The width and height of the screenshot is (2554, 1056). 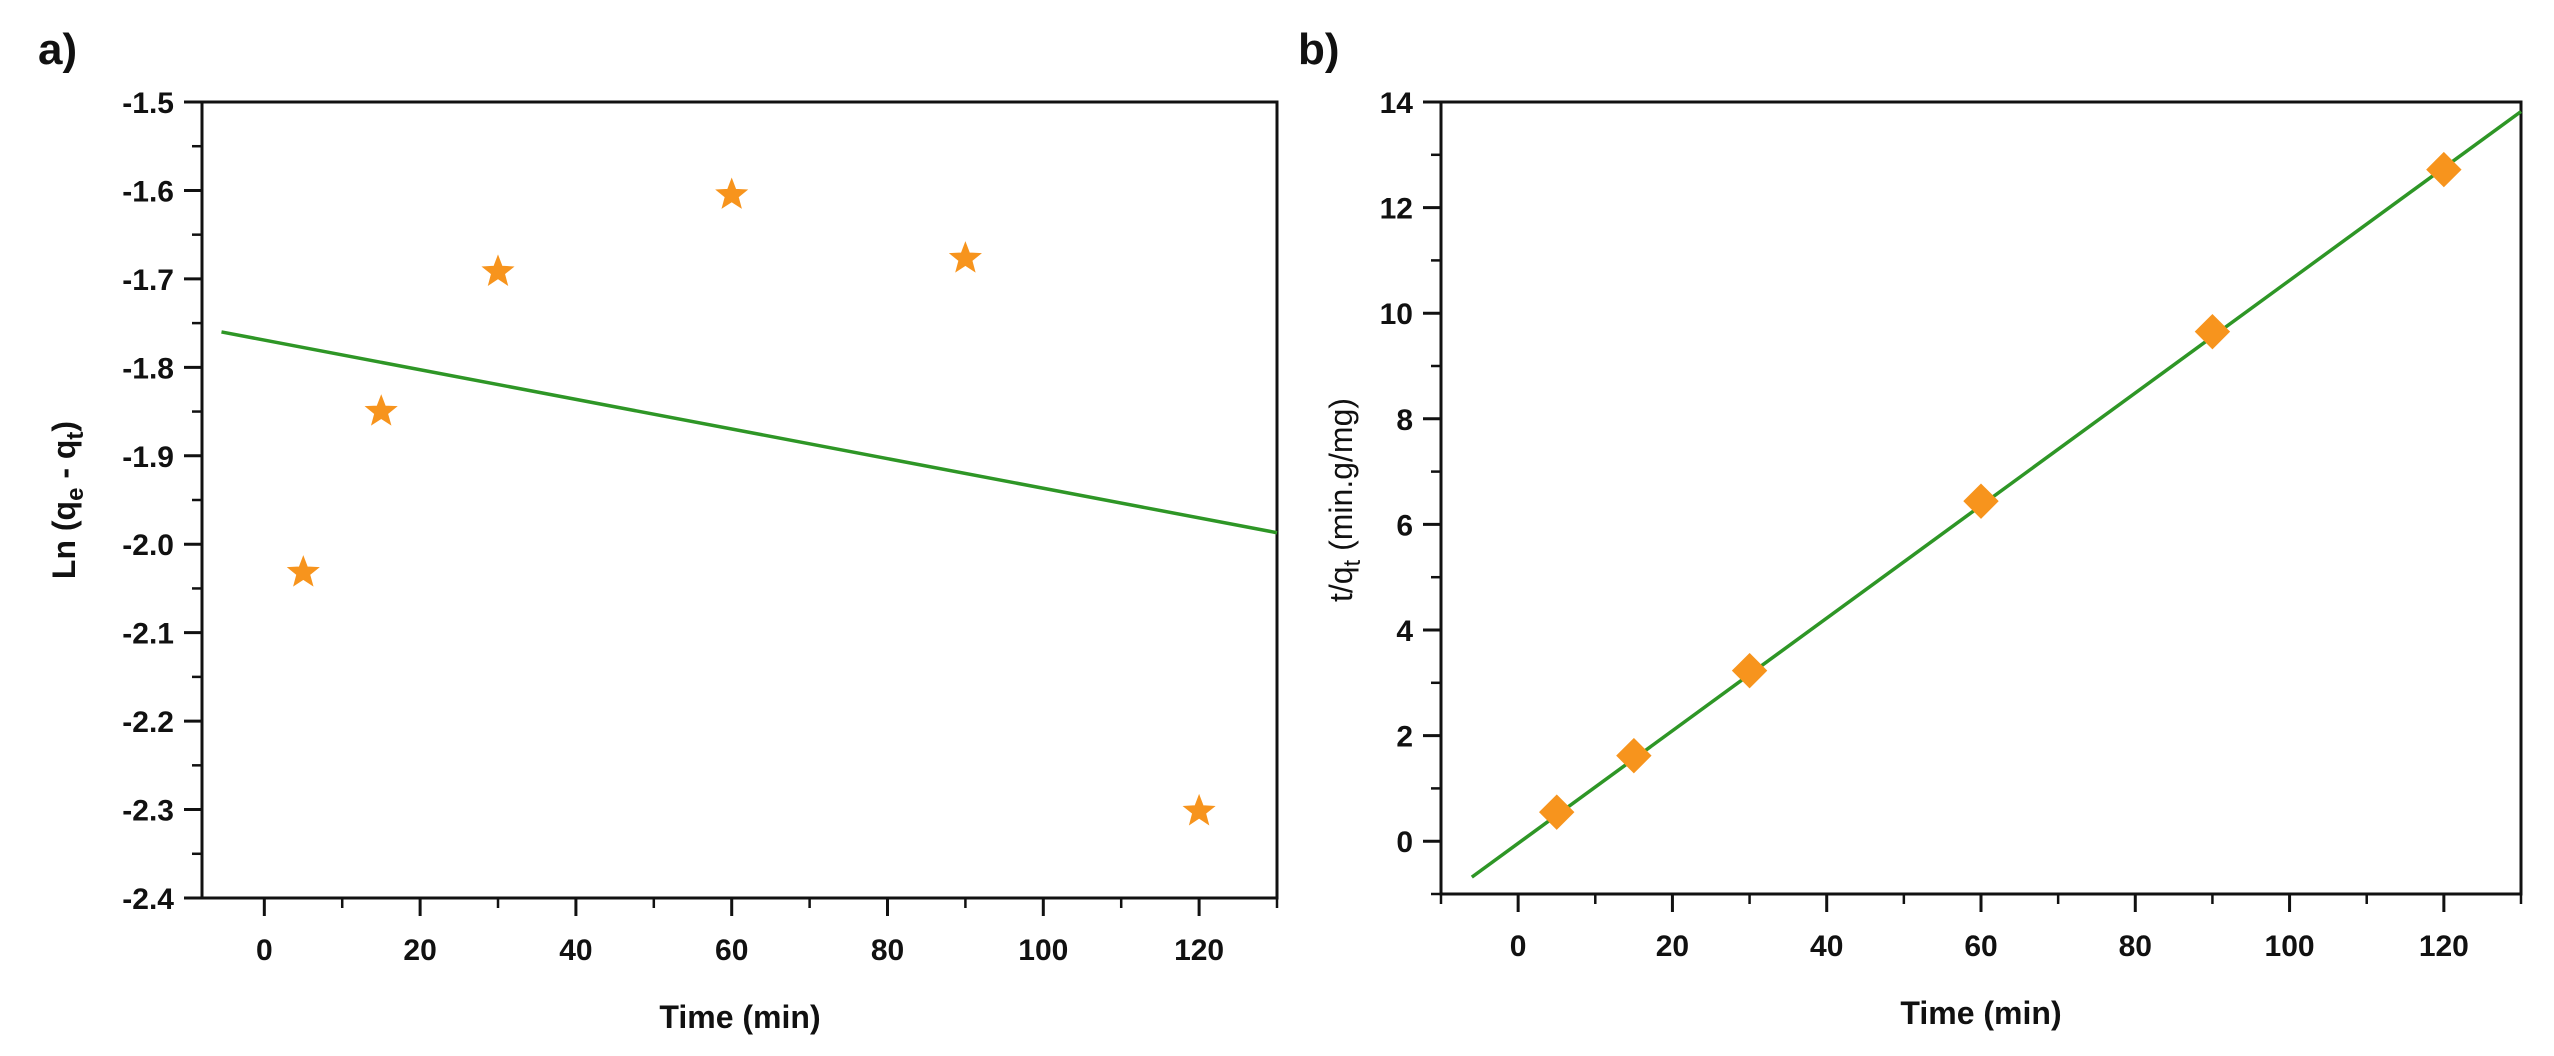 What do you see at coordinates (148, 103) in the screenshot?
I see `y-tick-label: -1.5` at bounding box center [148, 103].